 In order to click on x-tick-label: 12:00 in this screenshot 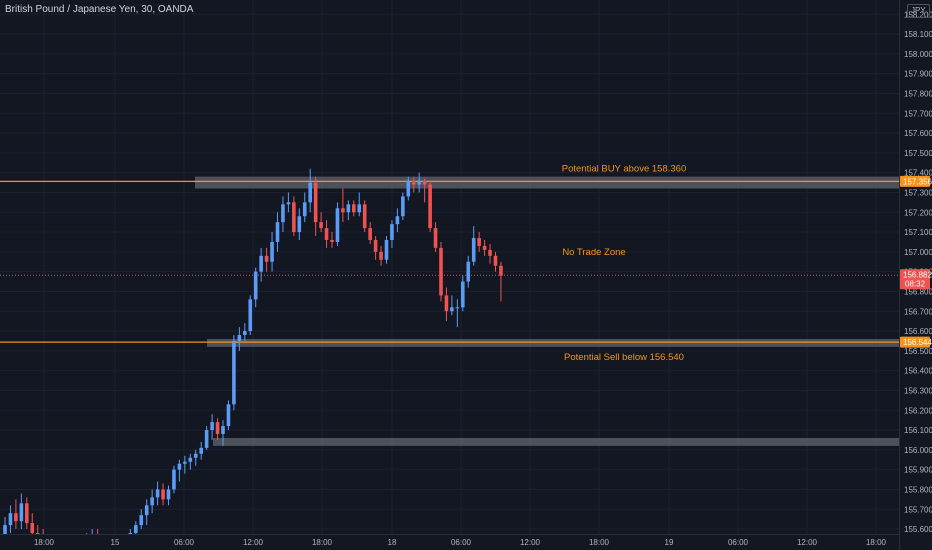, I will do `click(530, 542)`.